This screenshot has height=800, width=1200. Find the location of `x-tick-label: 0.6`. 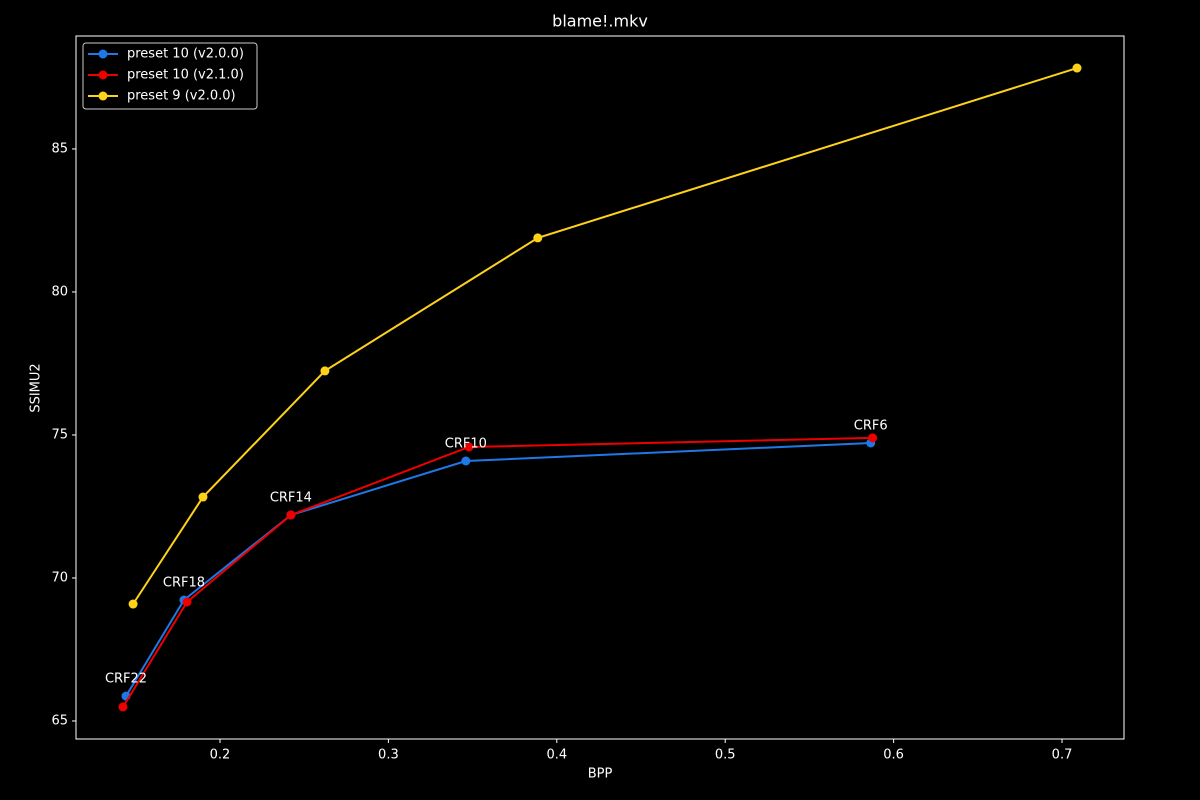

x-tick-label: 0.6 is located at coordinates (893, 755).